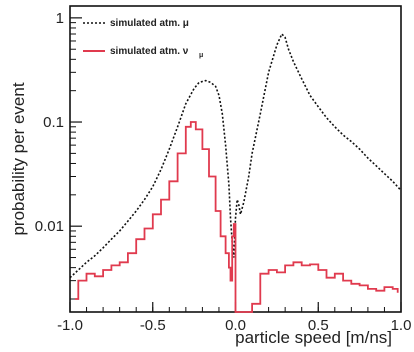  Describe the element at coordinates (53, 122) in the screenshot. I see `y-tick-label: 0.1` at that location.